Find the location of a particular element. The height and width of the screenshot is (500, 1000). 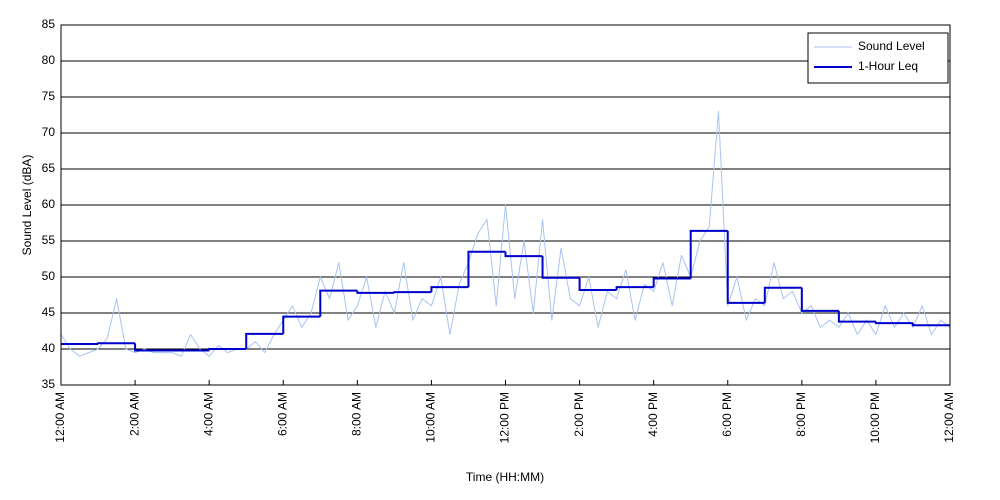

y-tick-label: 55 is located at coordinates (49, 240).